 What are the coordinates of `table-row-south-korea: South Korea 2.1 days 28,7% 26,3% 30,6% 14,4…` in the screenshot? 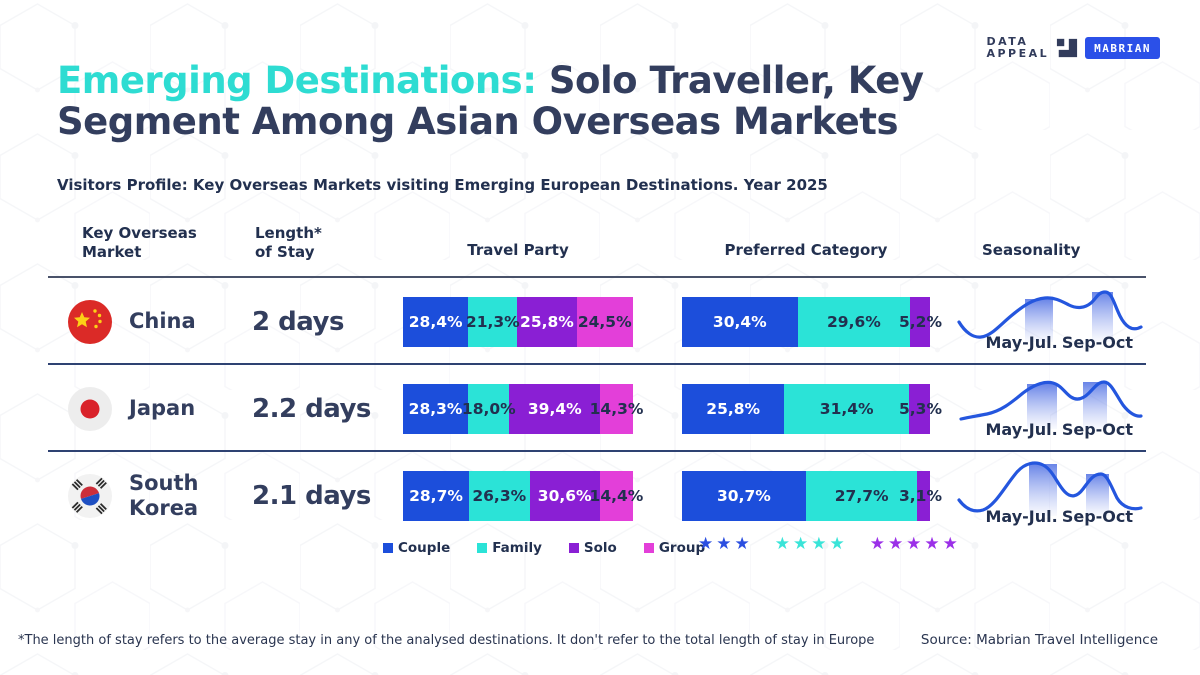 It's located at (597, 495).